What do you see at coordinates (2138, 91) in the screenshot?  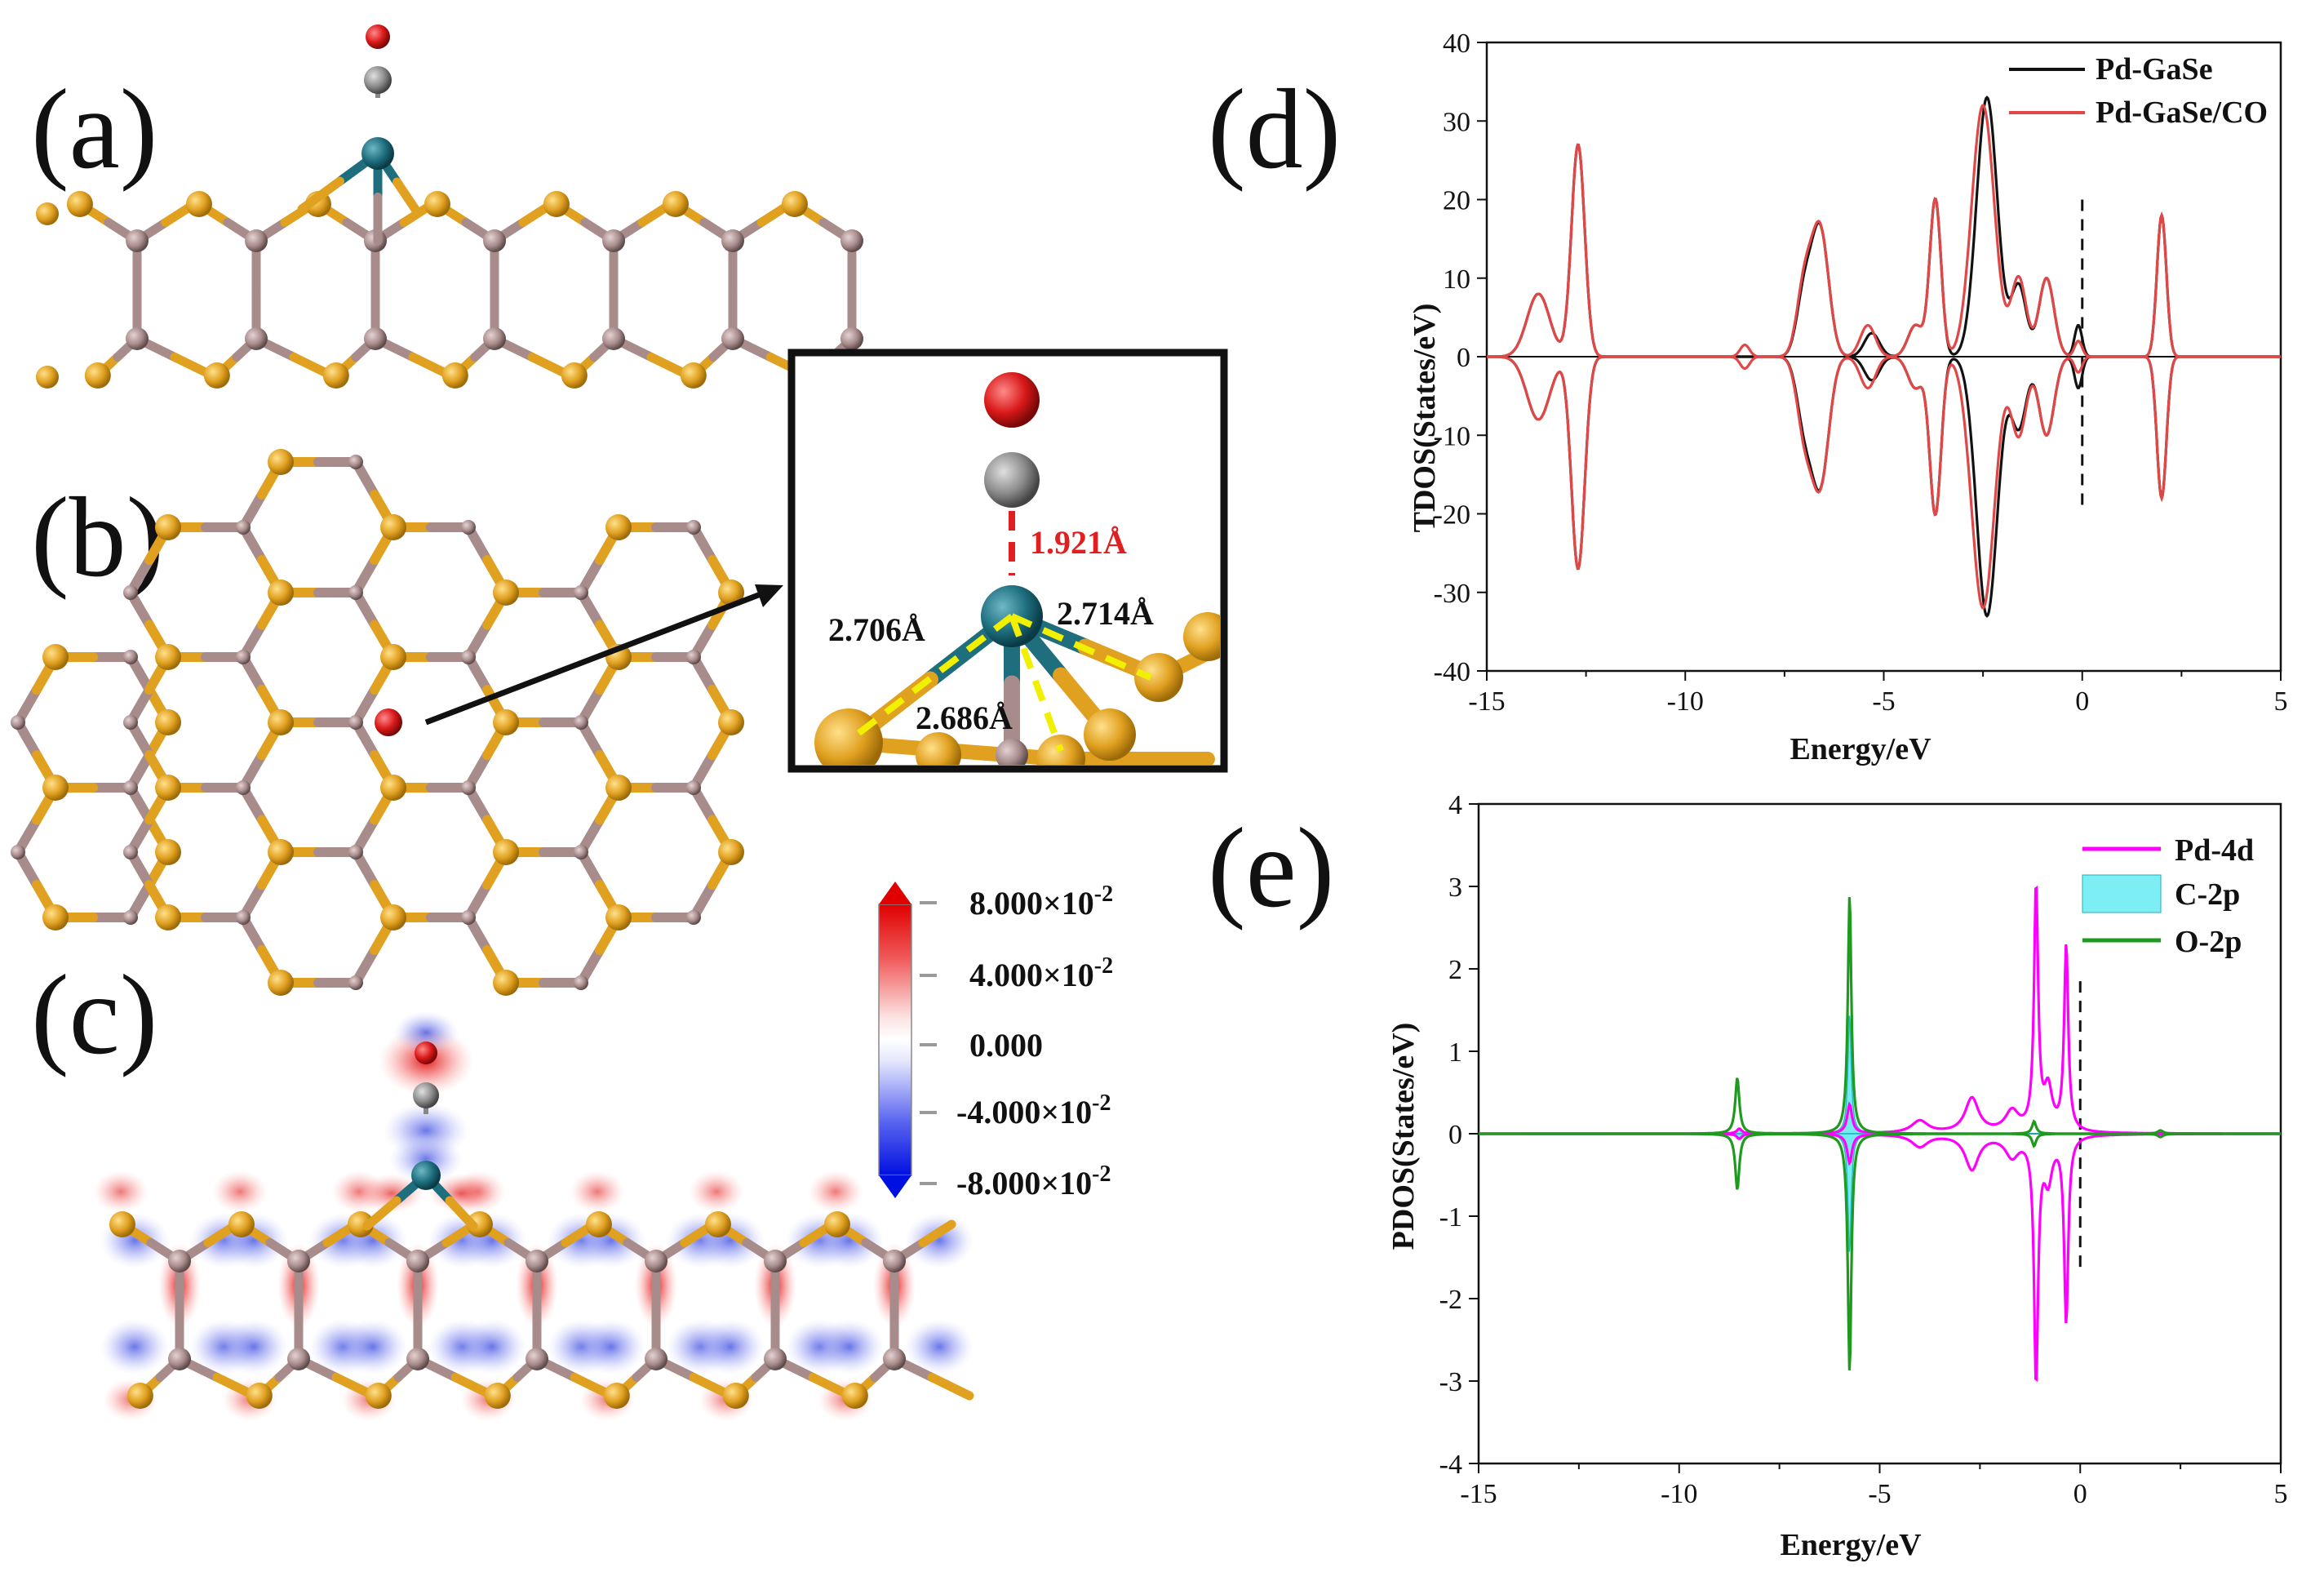 I see `tdos-legend: Pd-GaSe Pd-GaSe/CO` at bounding box center [2138, 91].